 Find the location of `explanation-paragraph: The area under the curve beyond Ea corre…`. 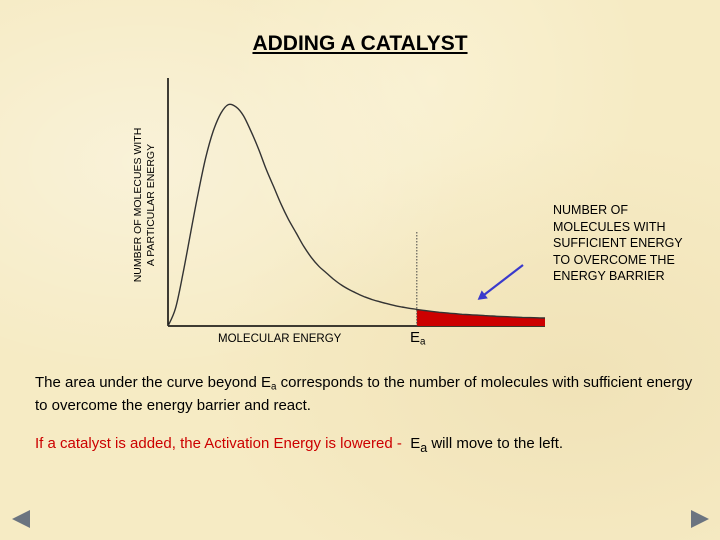

explanation-paragraph: The area under the curve beyond Ea corre… is located at coordinates (365, 394).